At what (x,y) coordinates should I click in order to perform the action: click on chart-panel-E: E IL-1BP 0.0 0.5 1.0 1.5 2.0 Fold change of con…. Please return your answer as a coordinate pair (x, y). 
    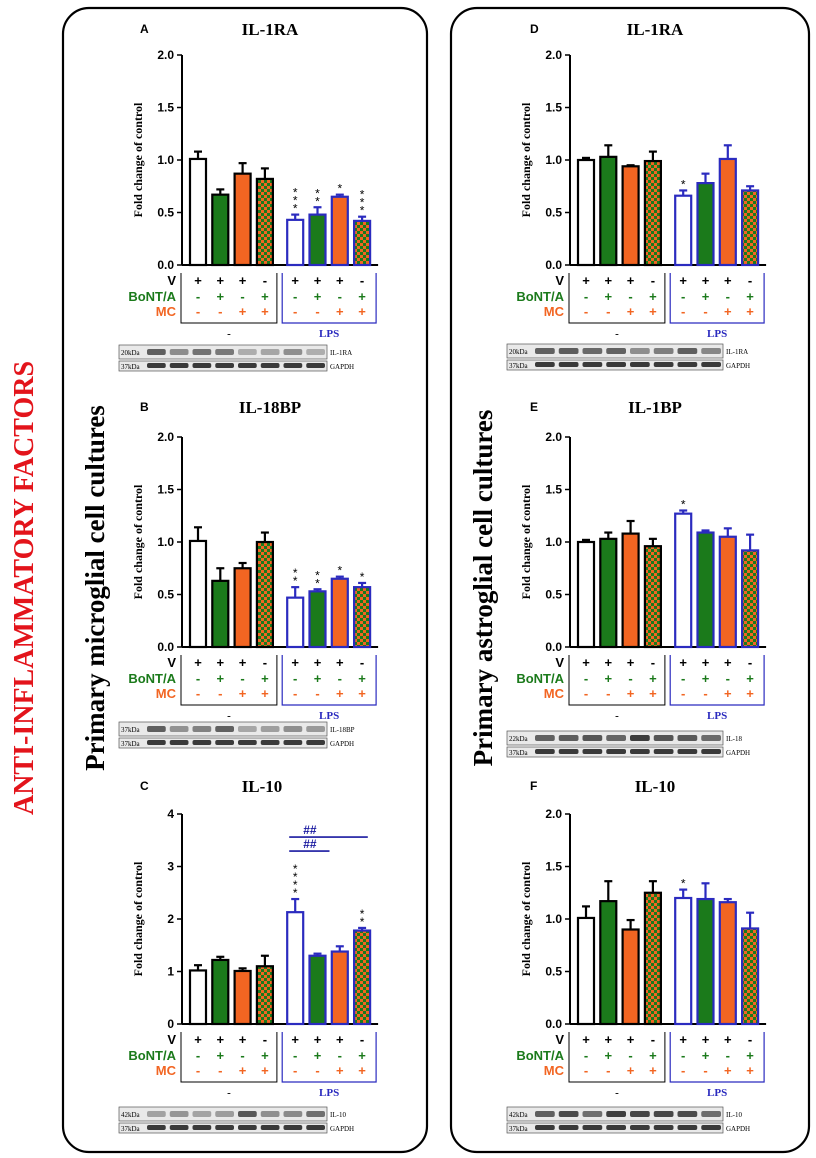
    Looking at the image, I should click on (636, 578).